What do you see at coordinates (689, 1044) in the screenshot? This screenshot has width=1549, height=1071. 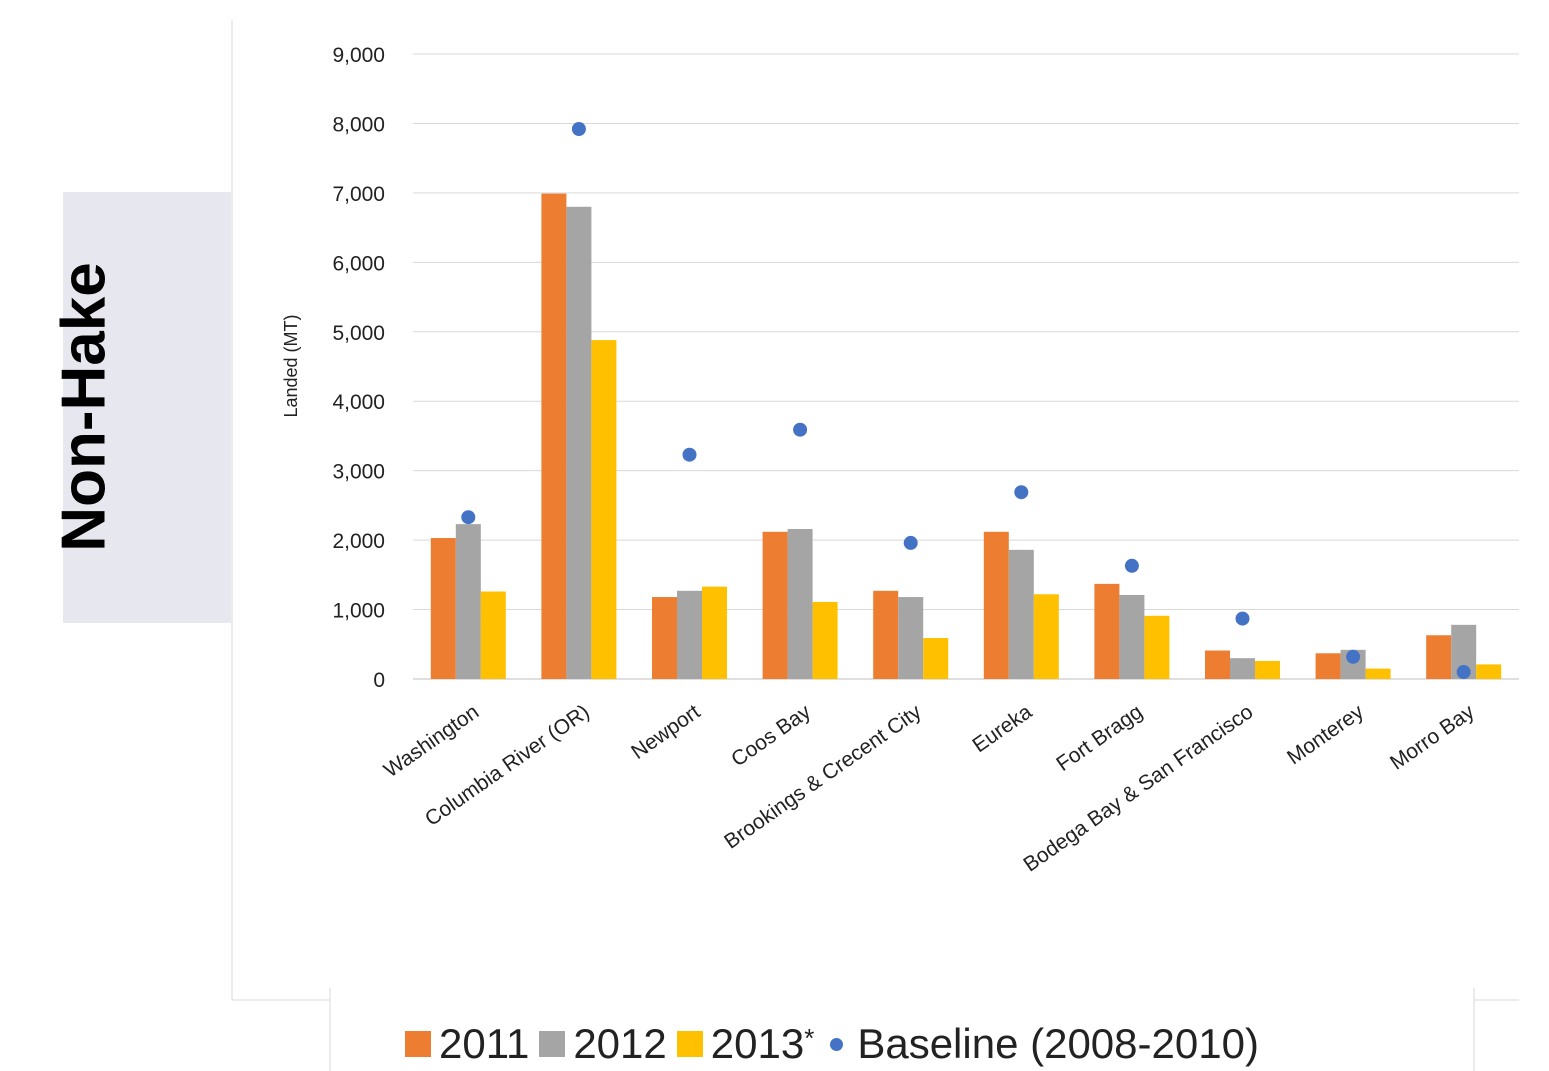 I see `legend-swatch-2013` at bounding box center [689, 1044].